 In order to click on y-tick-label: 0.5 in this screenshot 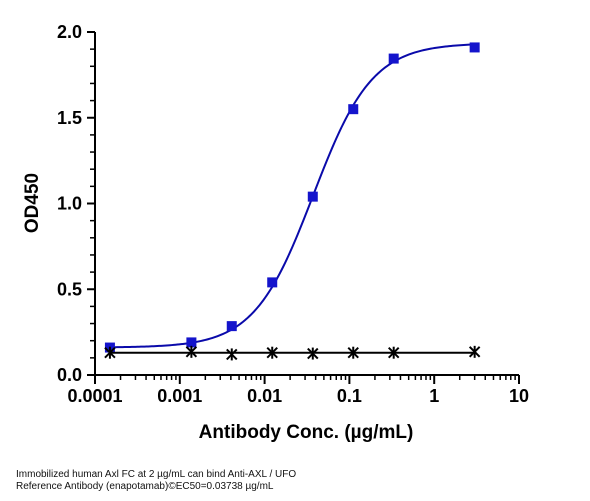, I will do `click(69, 289)`.